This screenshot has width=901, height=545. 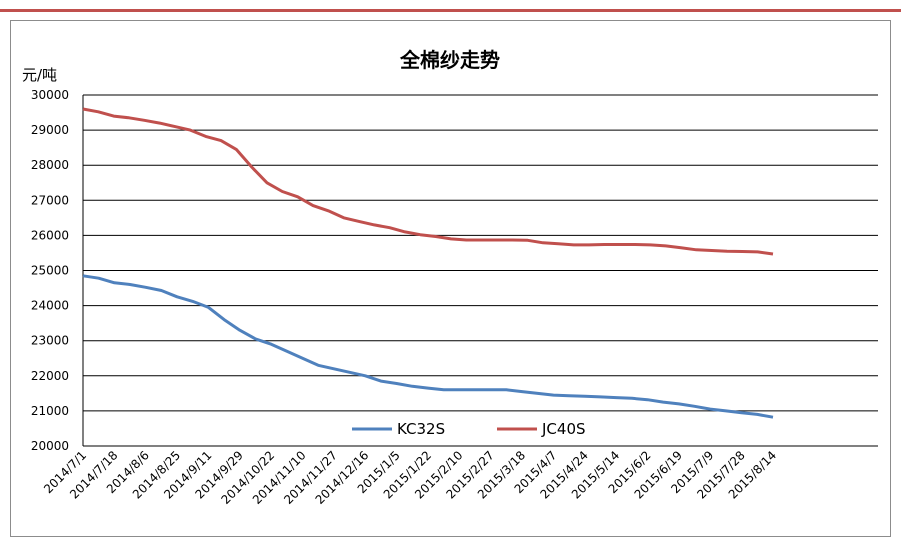 What do you see at coordinates (450, 10) in the screenshot?
I see `top-divider-line` at bounding box center [450, 10].